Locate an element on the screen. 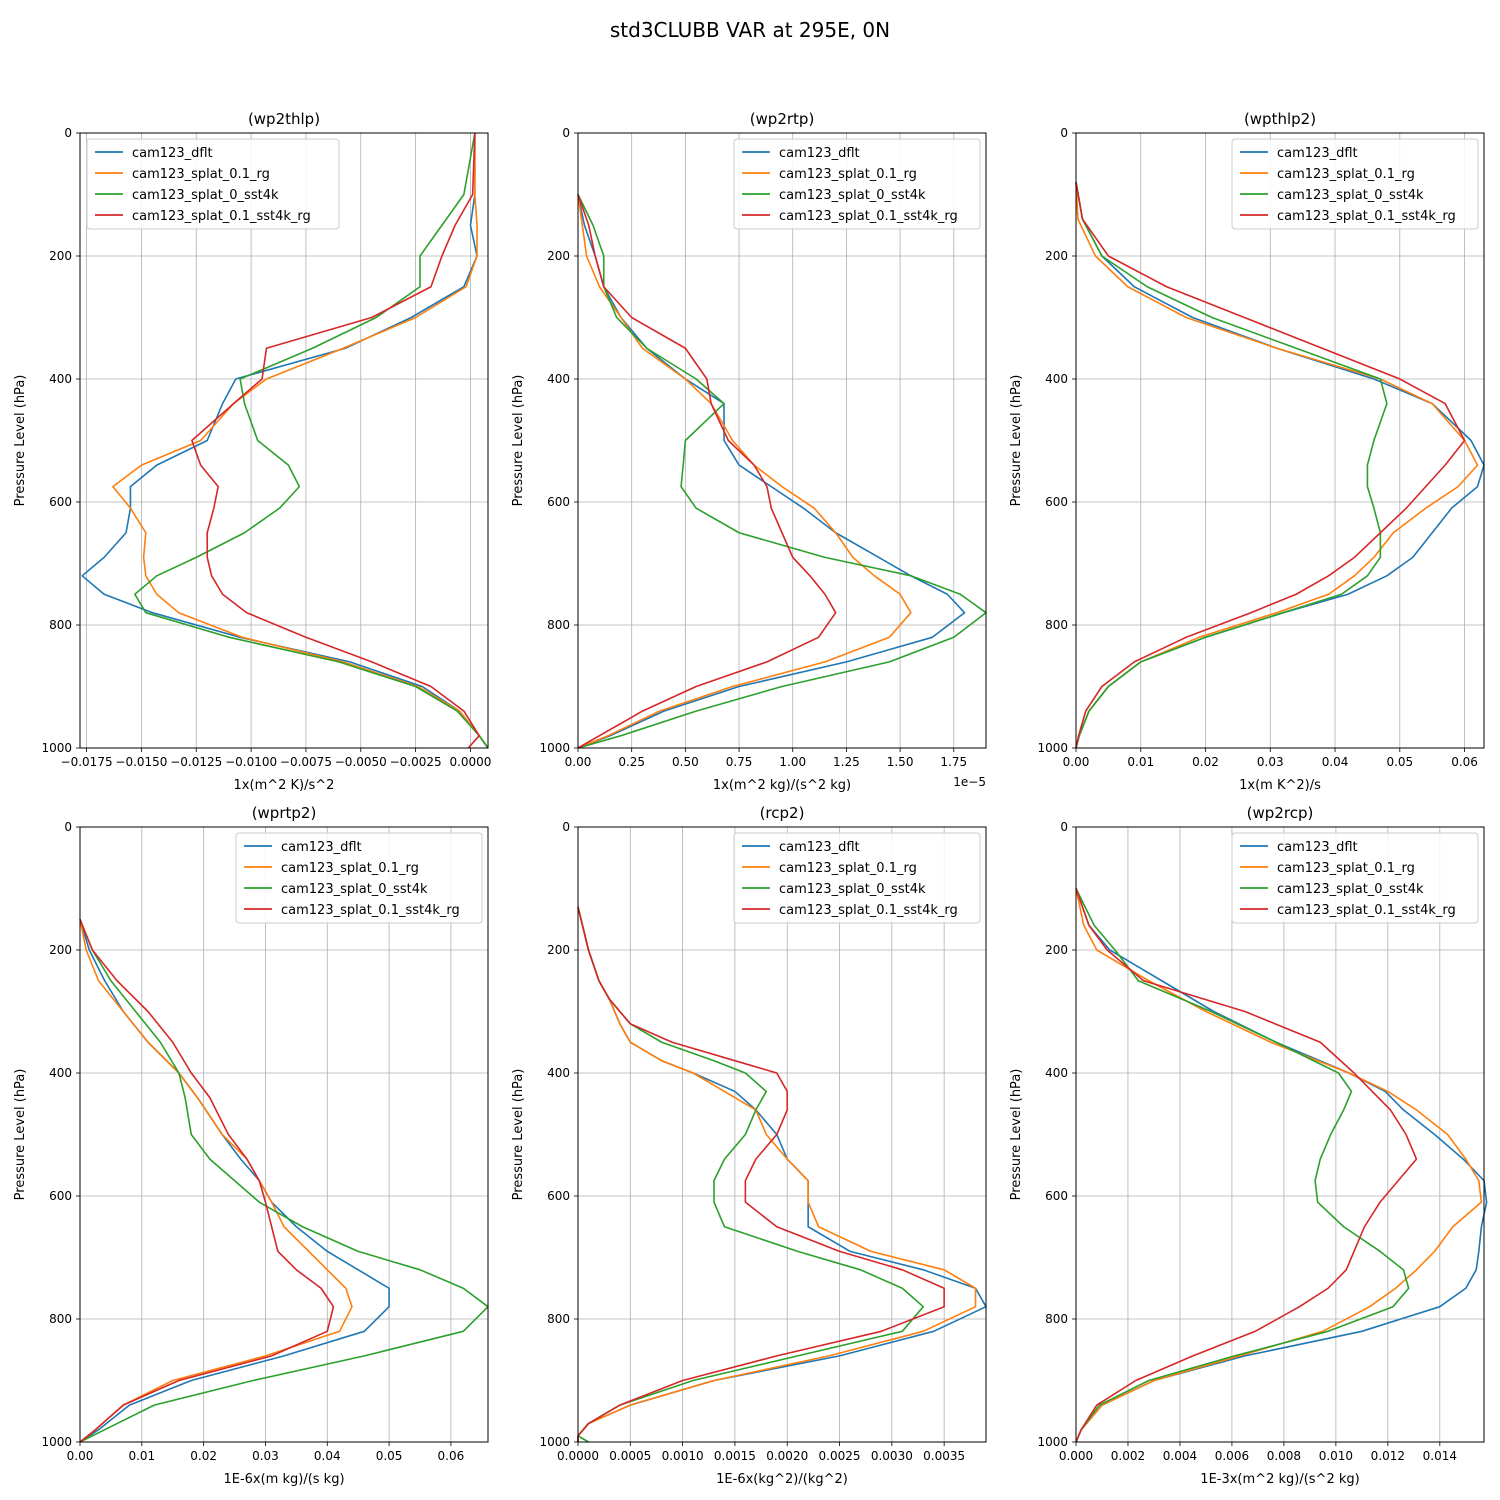  x-tick-label: 0.01 is located at coordinates (141, 1456).